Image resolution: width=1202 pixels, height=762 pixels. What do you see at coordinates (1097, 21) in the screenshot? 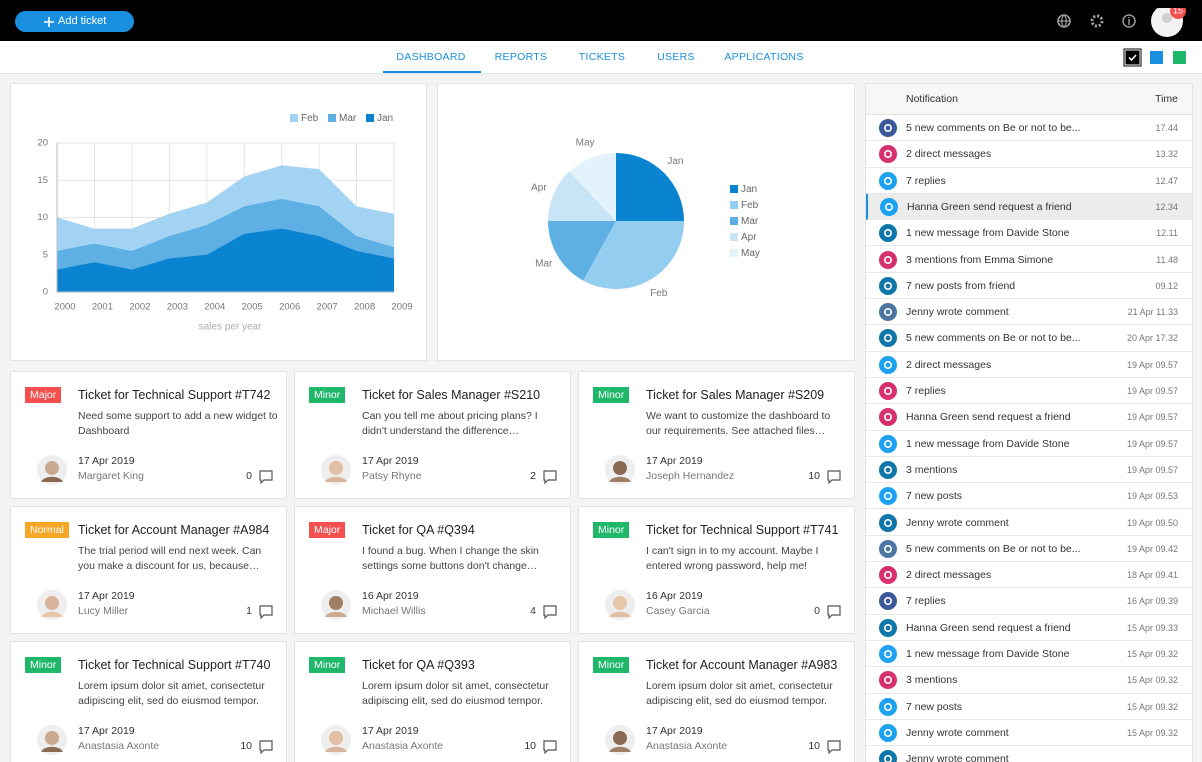
I see `settings-icon` at bounding box center [1097, 21].